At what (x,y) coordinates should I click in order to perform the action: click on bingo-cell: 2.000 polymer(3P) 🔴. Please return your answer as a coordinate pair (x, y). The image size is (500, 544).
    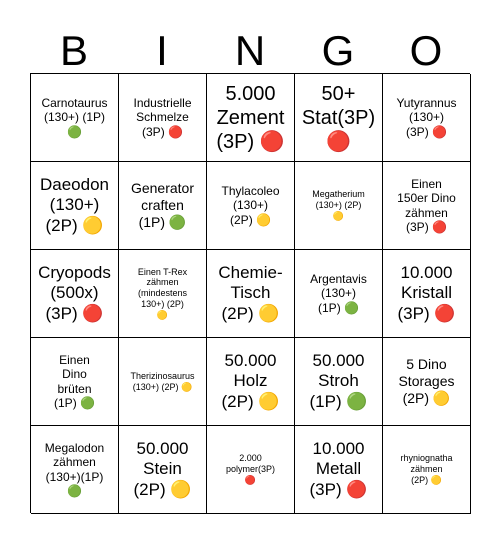
    Looking at the image, I should click on (251, 470).